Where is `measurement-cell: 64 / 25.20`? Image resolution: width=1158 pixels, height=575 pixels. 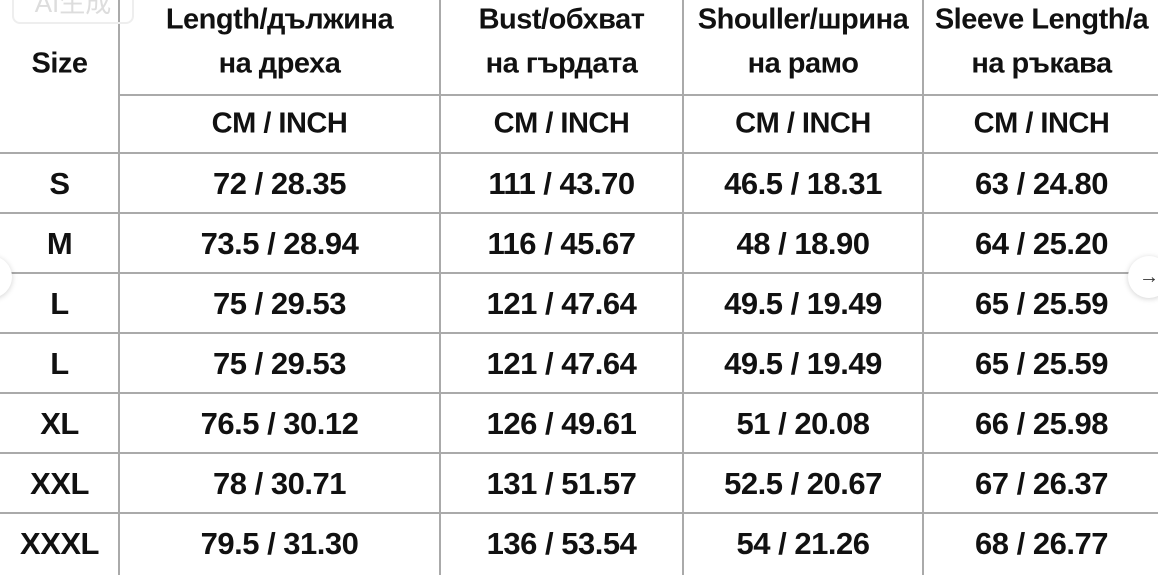
measurement-cell: 64 / 25.20 is located at coordinates (1041, 243).